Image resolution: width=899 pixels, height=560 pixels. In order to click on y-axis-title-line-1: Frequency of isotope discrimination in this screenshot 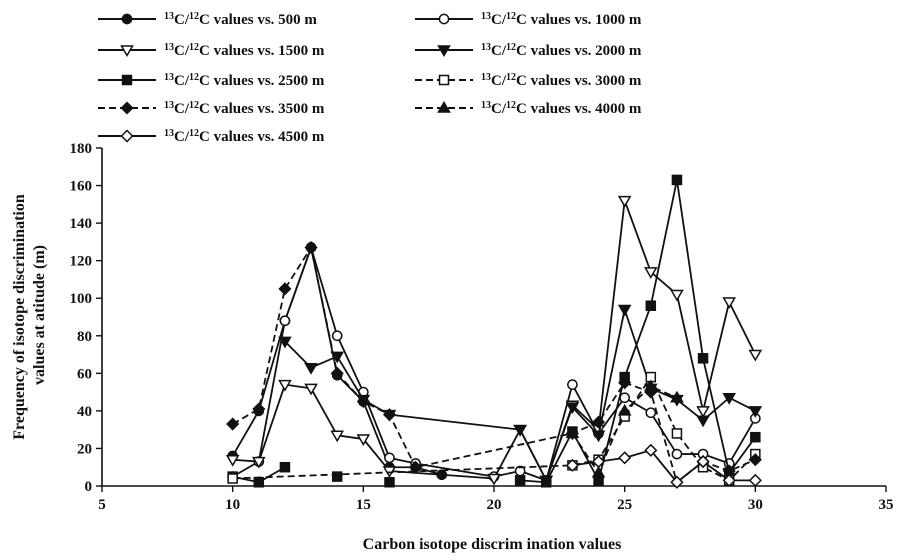, I will do `click(19, 317)`.